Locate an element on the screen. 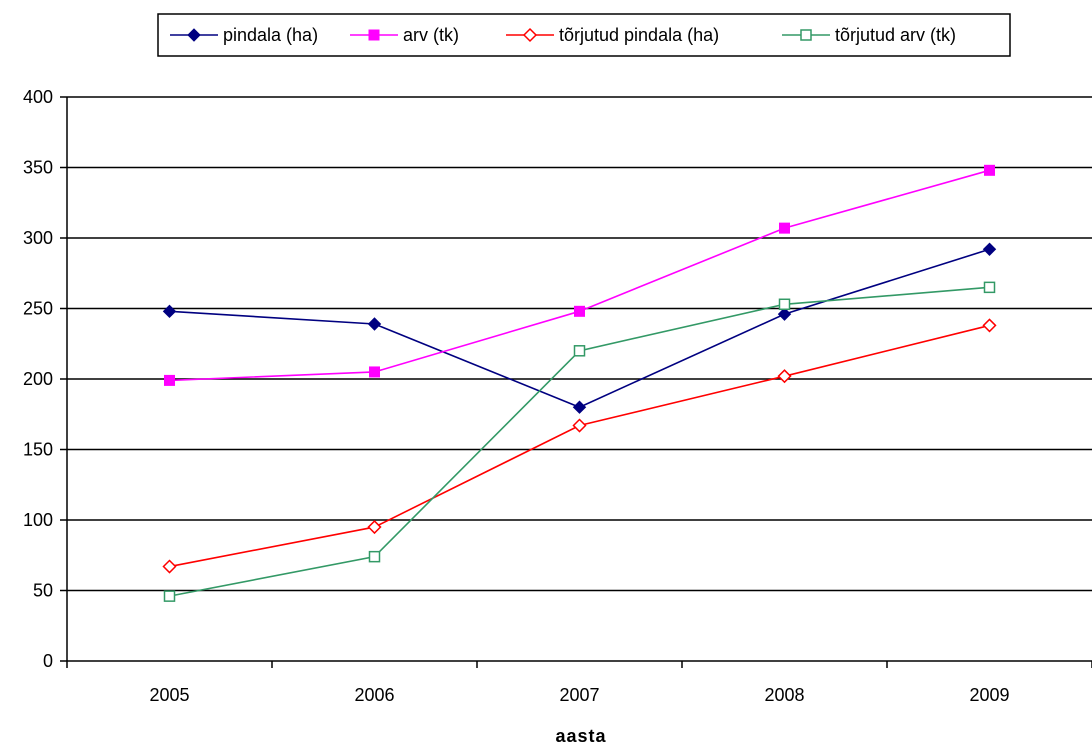 The width and height of the screenshot is (1092, 751). x-tick-label: 2005 is located at coordinates (169, 695).